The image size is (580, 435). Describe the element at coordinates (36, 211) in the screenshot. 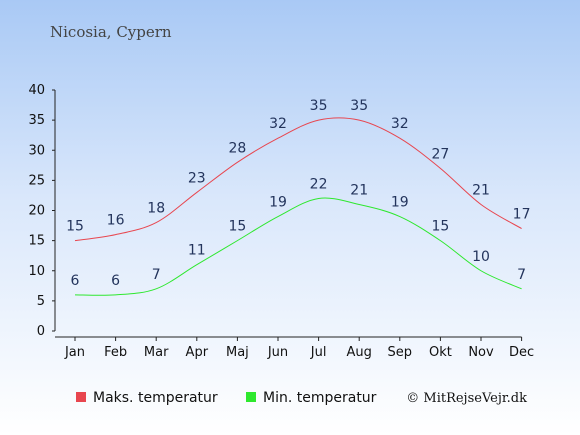

I see `y-tick-label: 20` at that location.